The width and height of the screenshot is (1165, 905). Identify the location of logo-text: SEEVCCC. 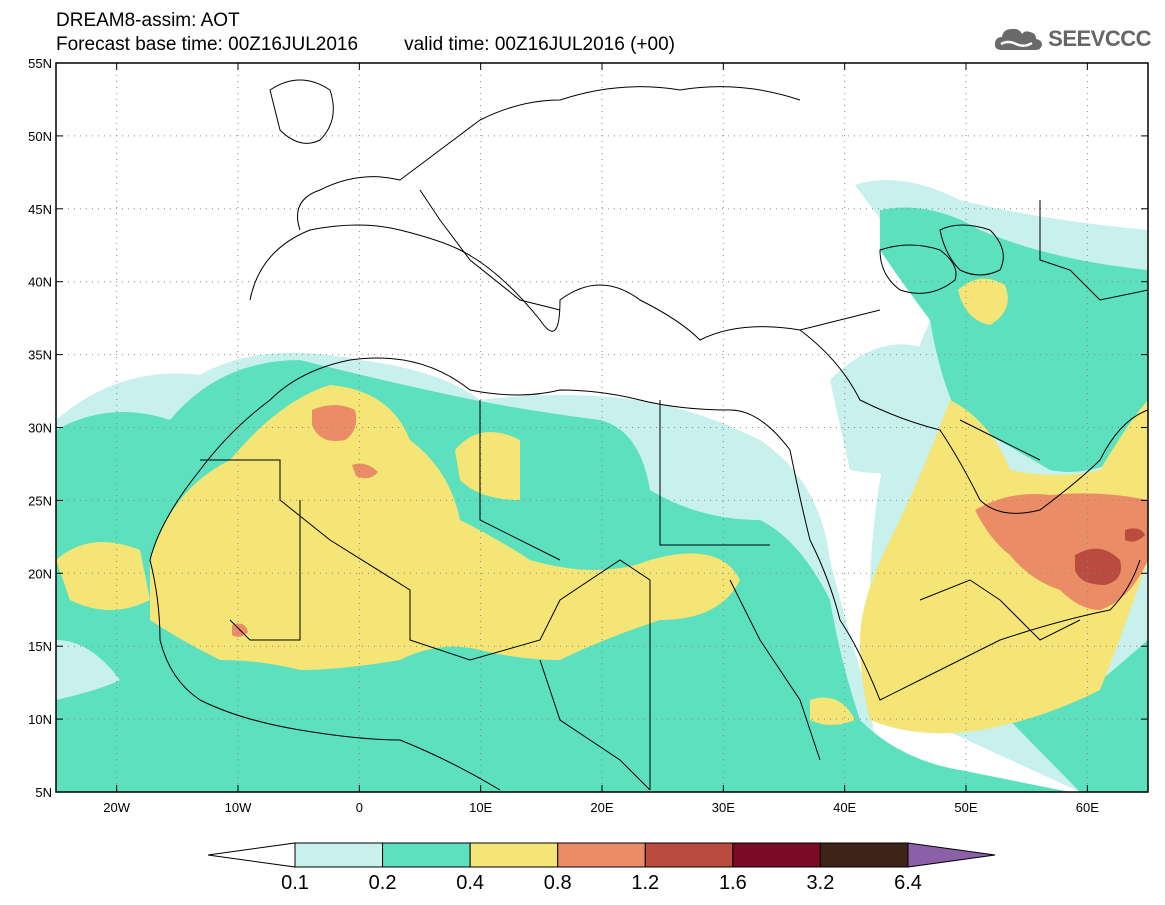
(1099, 38).